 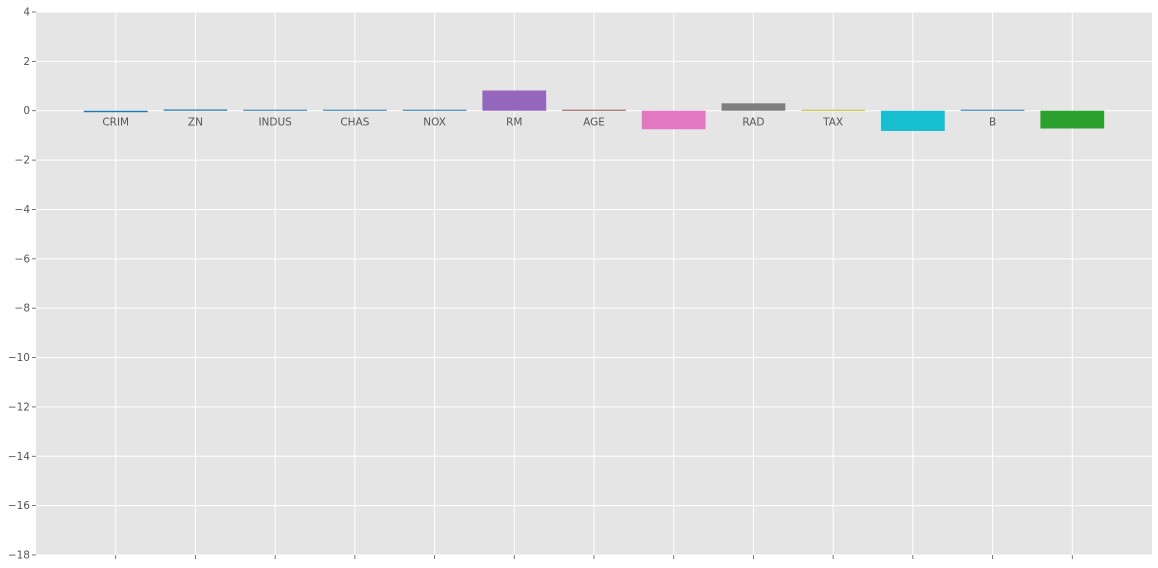 I want to click on bar-rad, so click(x=753, y=107).